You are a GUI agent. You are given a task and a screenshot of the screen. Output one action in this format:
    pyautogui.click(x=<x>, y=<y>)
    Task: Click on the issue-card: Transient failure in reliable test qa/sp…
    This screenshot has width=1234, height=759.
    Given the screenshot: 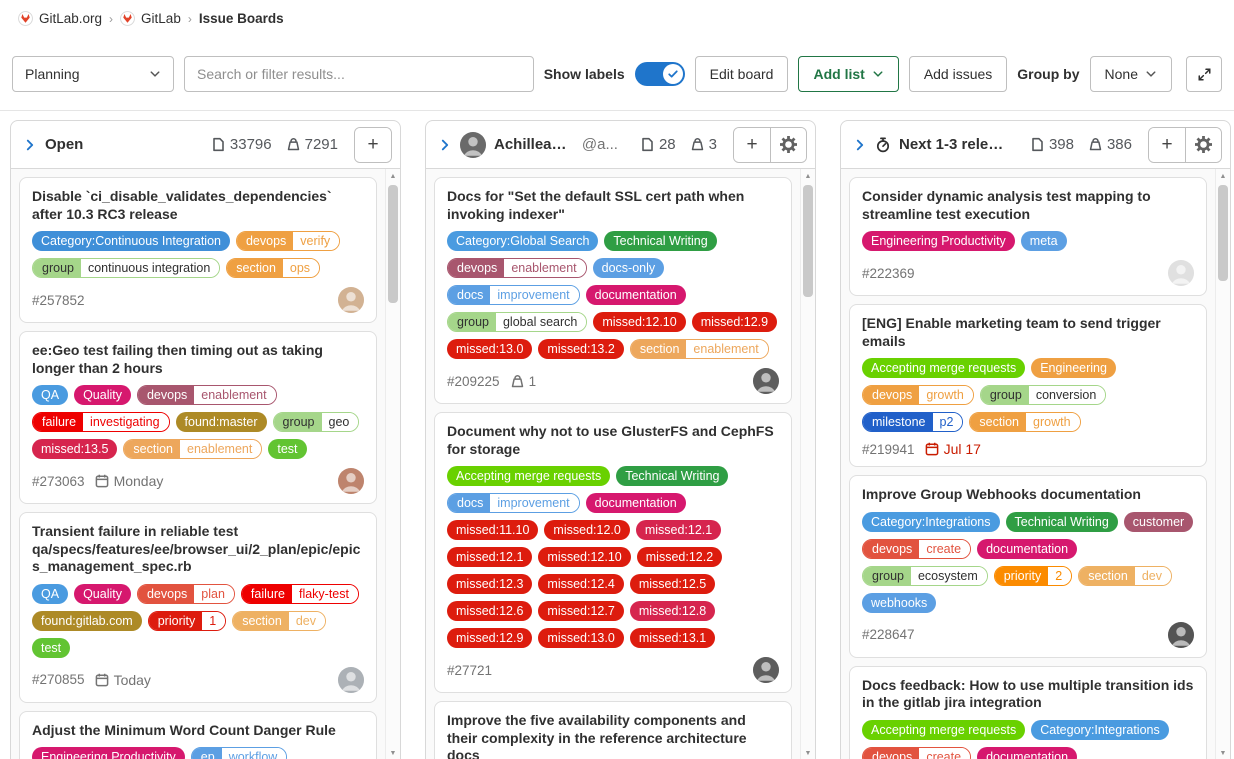 What is the action you would take?
    pyautogui.click(x=198, y=607)
    